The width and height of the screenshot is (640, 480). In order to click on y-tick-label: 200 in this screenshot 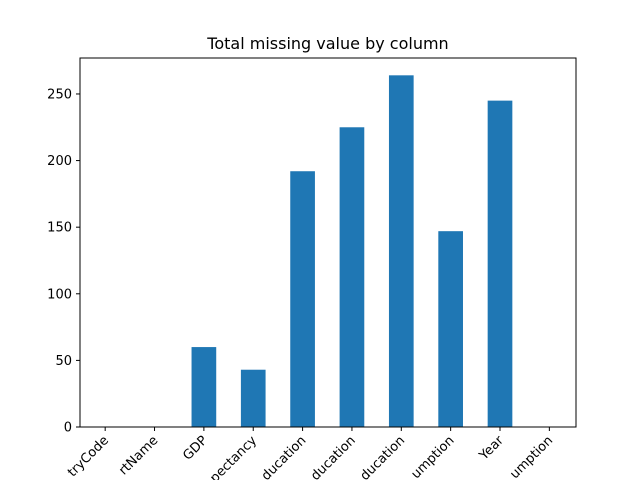, I will do `click(59, 161)`.